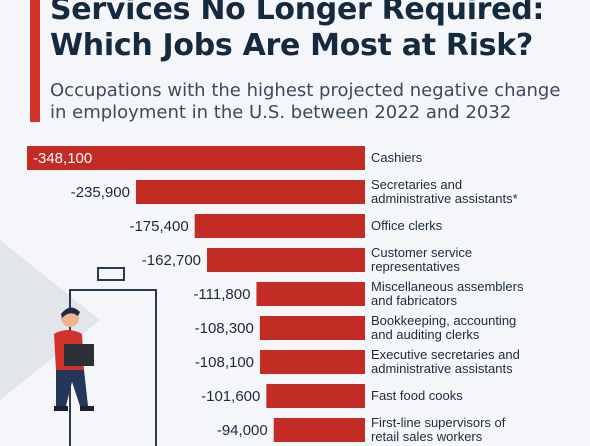  I want to click on category-label-3: Customer service representatives, so click(421, 259).